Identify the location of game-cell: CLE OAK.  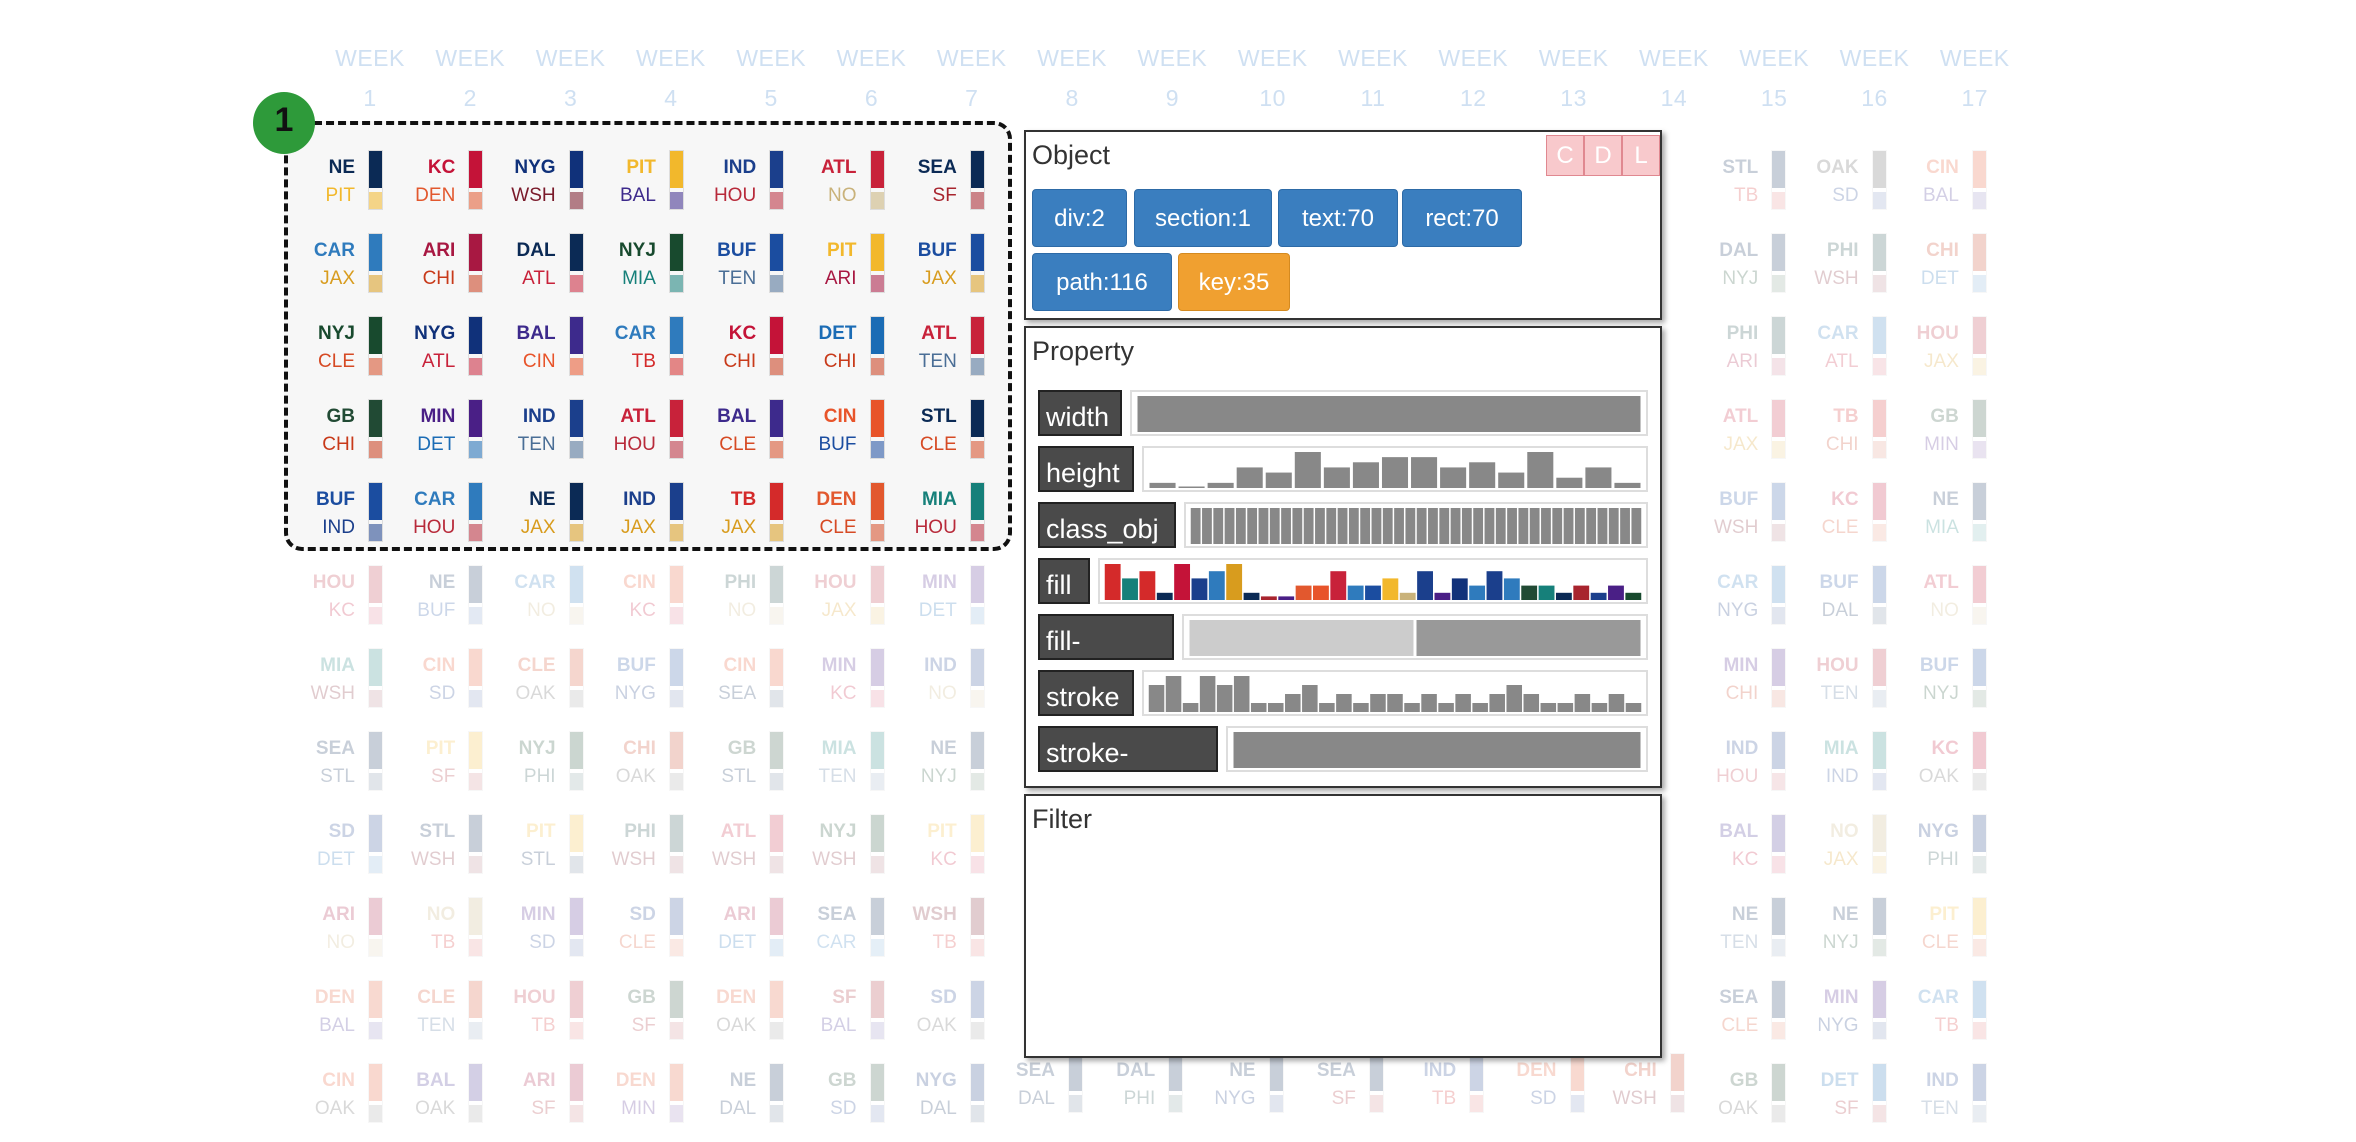
(551, 683).